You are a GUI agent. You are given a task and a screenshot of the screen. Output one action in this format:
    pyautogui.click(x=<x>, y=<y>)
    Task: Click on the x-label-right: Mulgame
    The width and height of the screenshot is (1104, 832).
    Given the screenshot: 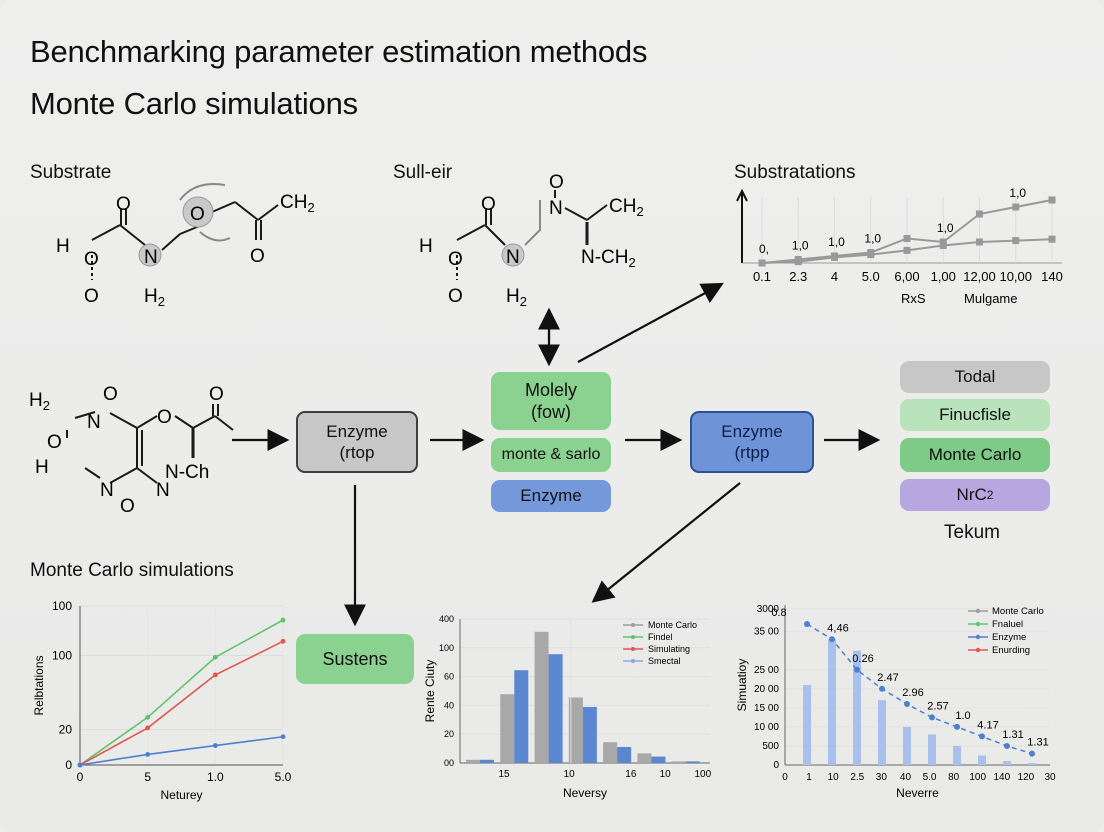 What is the action you would take?
    pyautogui.click(x=990, y=298)
    